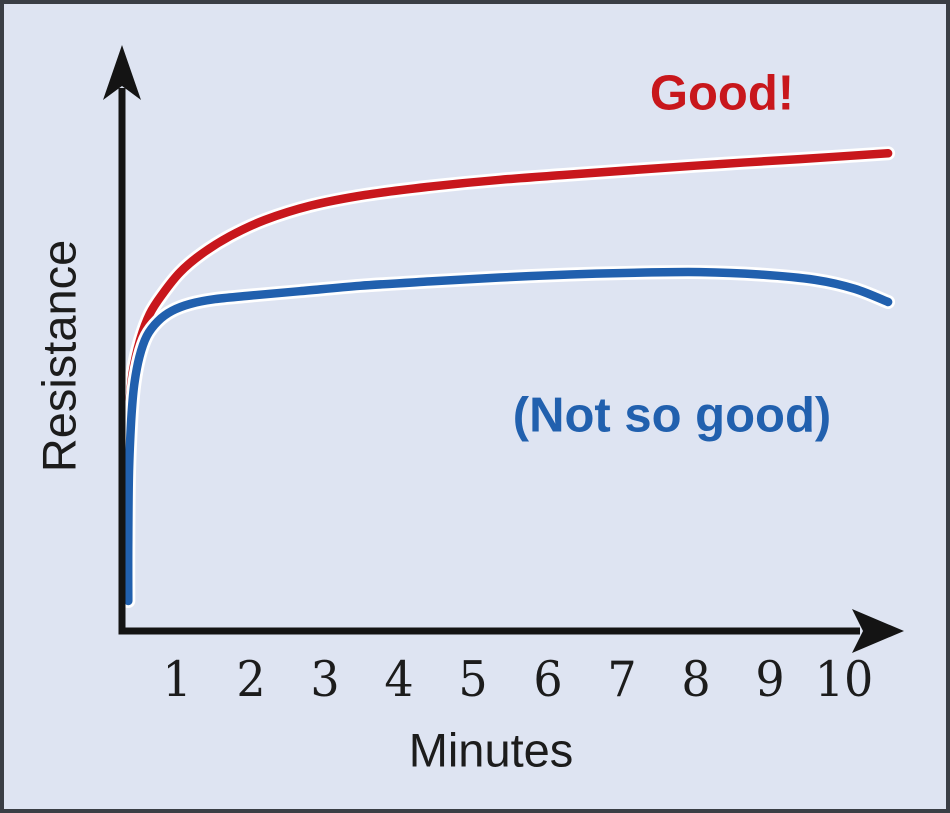 The height and width of the screenshot is (813, 950). I want to click on x-axis-label: Minutes, so click(491, 750).